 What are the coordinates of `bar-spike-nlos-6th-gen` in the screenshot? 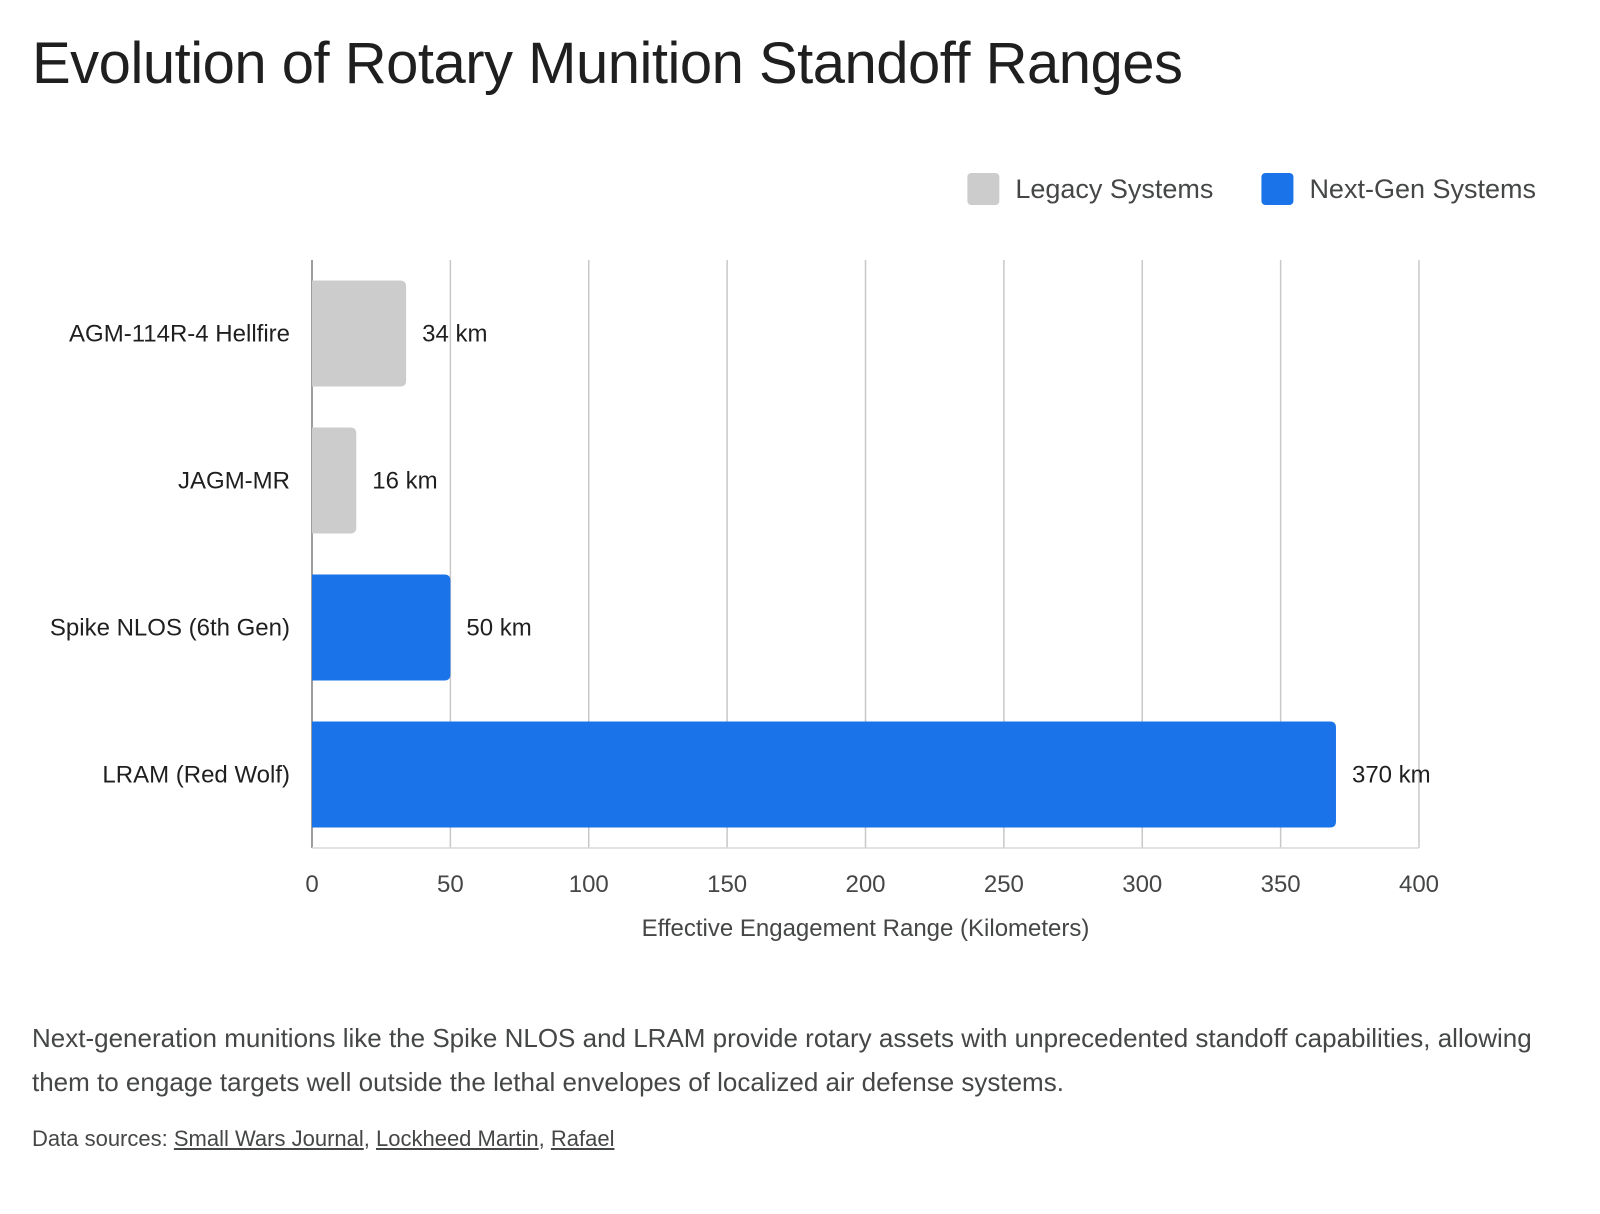 It's located at (381, 627).